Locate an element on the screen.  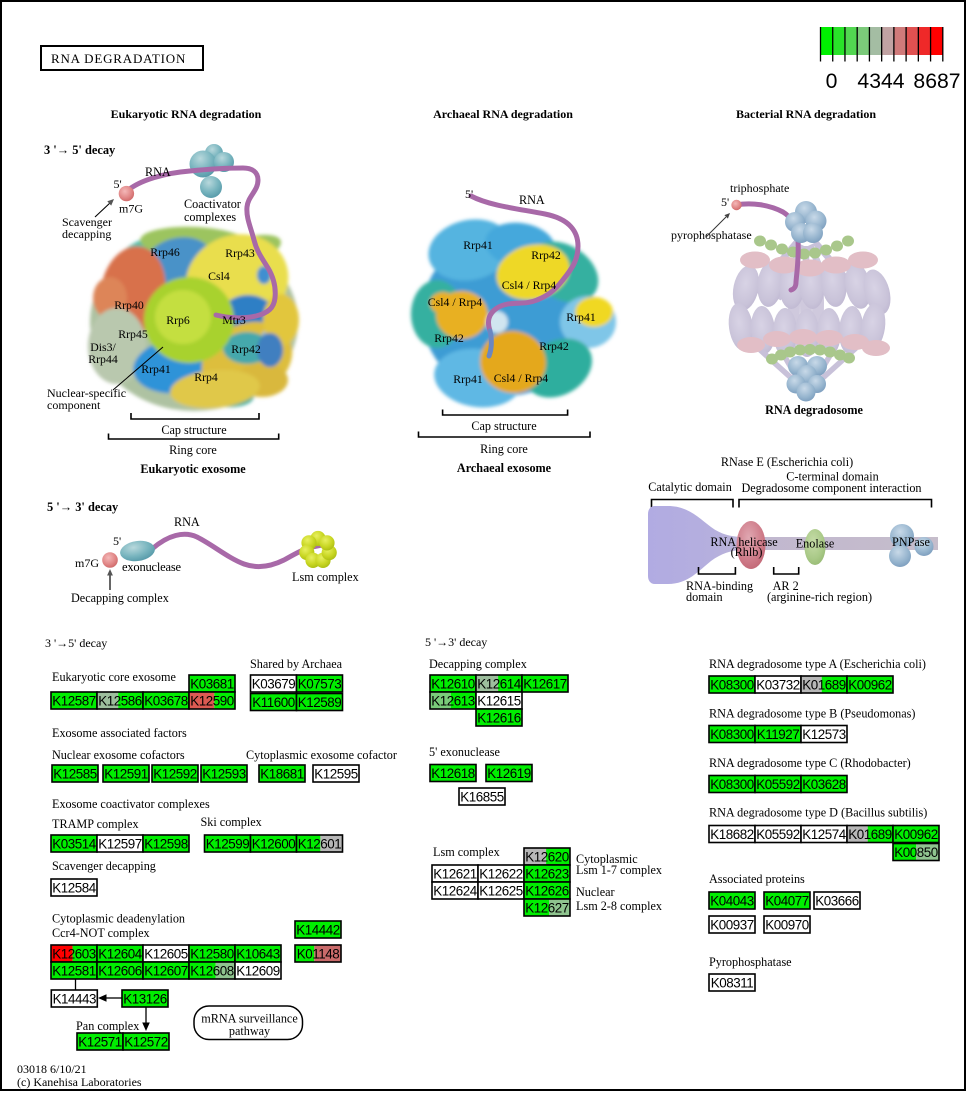
svg-text: 5' exonuclease is located at coordinates (464, 752).